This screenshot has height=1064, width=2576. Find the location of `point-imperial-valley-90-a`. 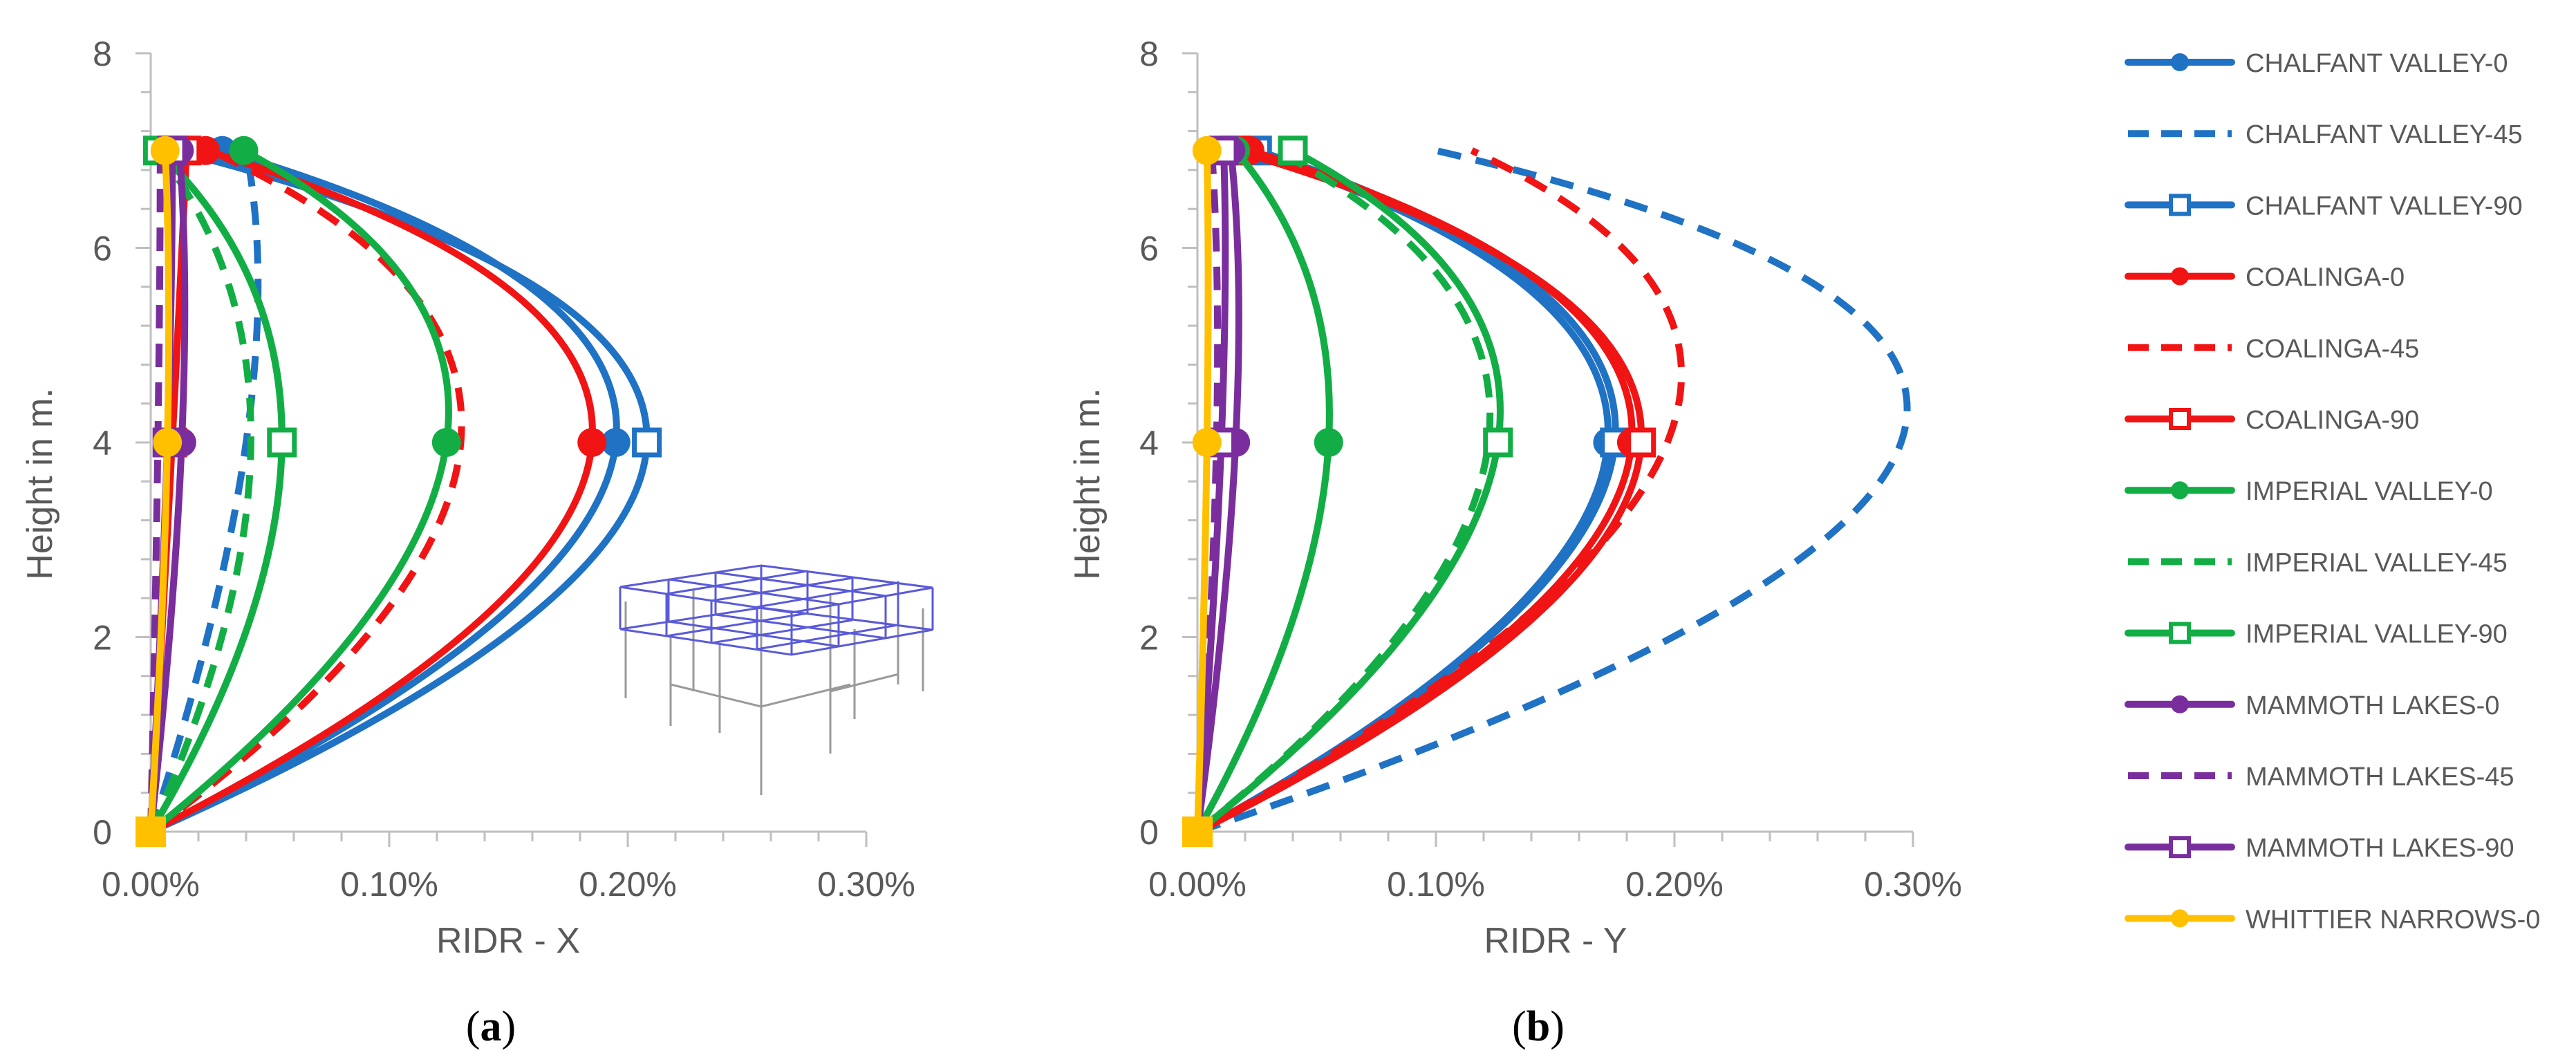

point-imperial-valley-90-a is located at coordinates (282, 442).